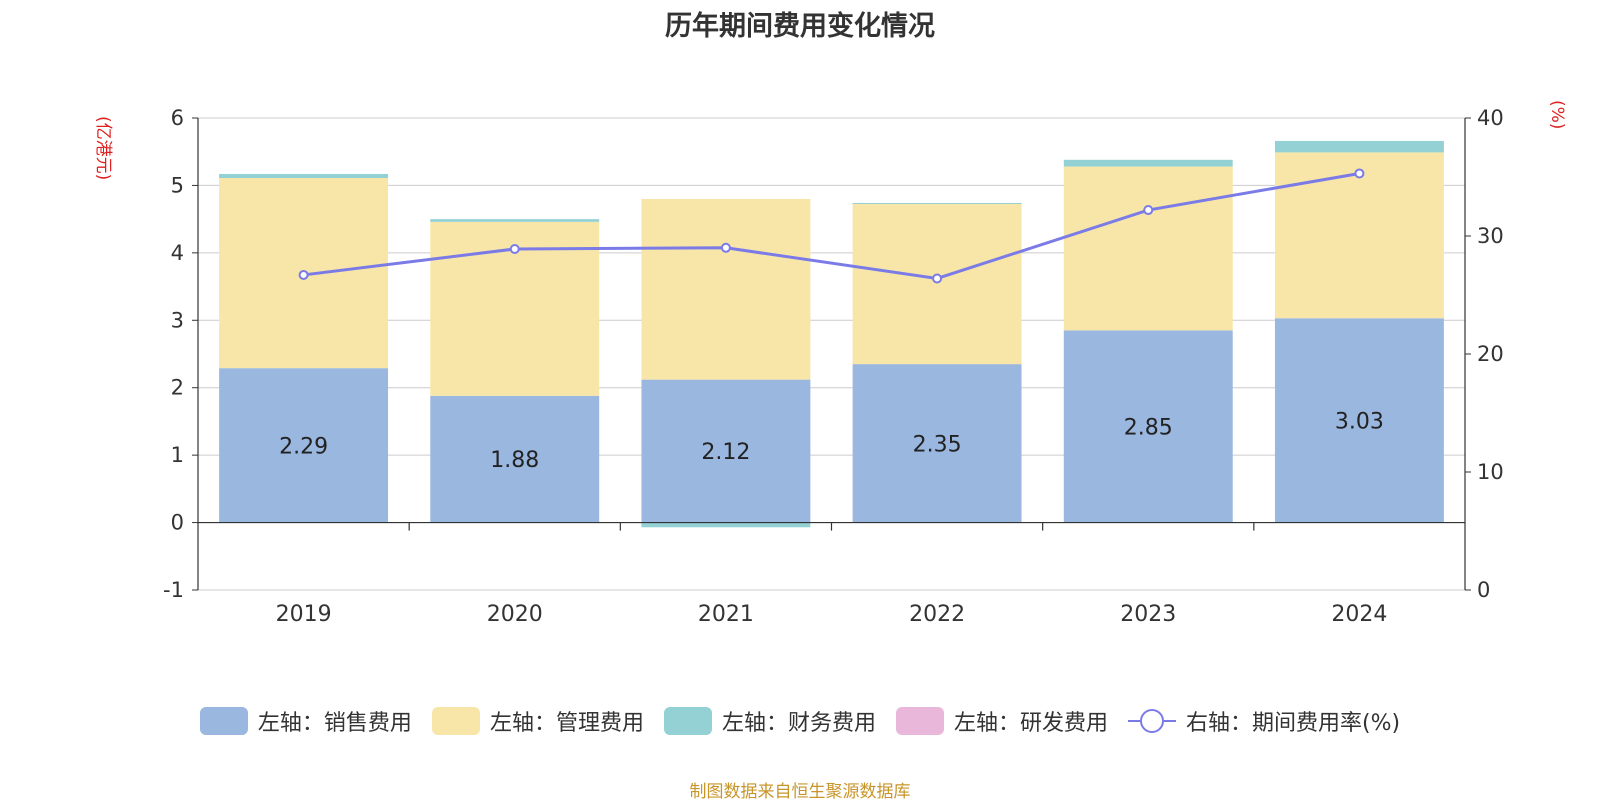  I want to click on legend-item-admin: 左轴：管理费用, so click(537, 721).